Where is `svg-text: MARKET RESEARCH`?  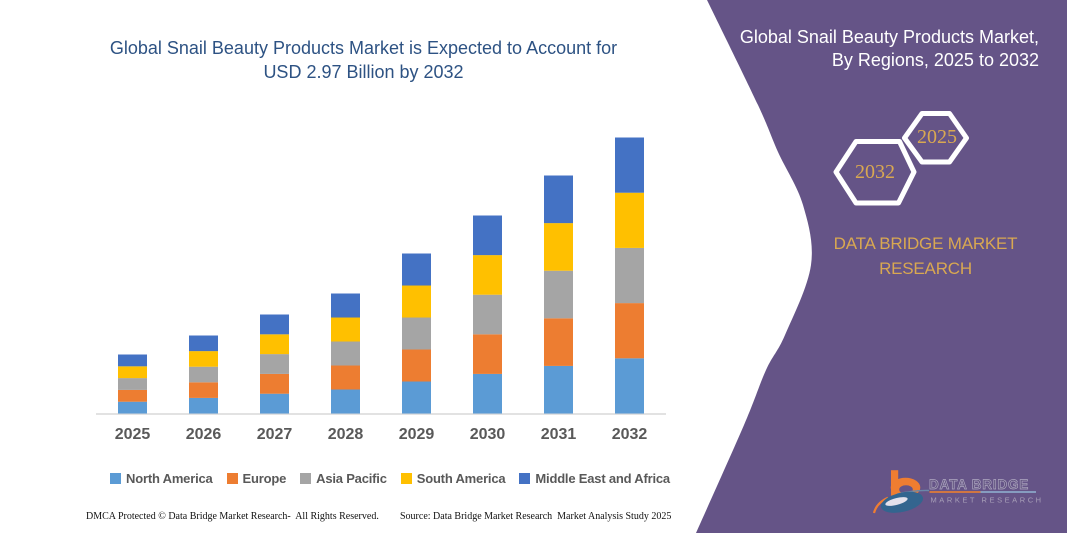
svg-text: MARKET RESEARCH is located at coordinates (987, 500).